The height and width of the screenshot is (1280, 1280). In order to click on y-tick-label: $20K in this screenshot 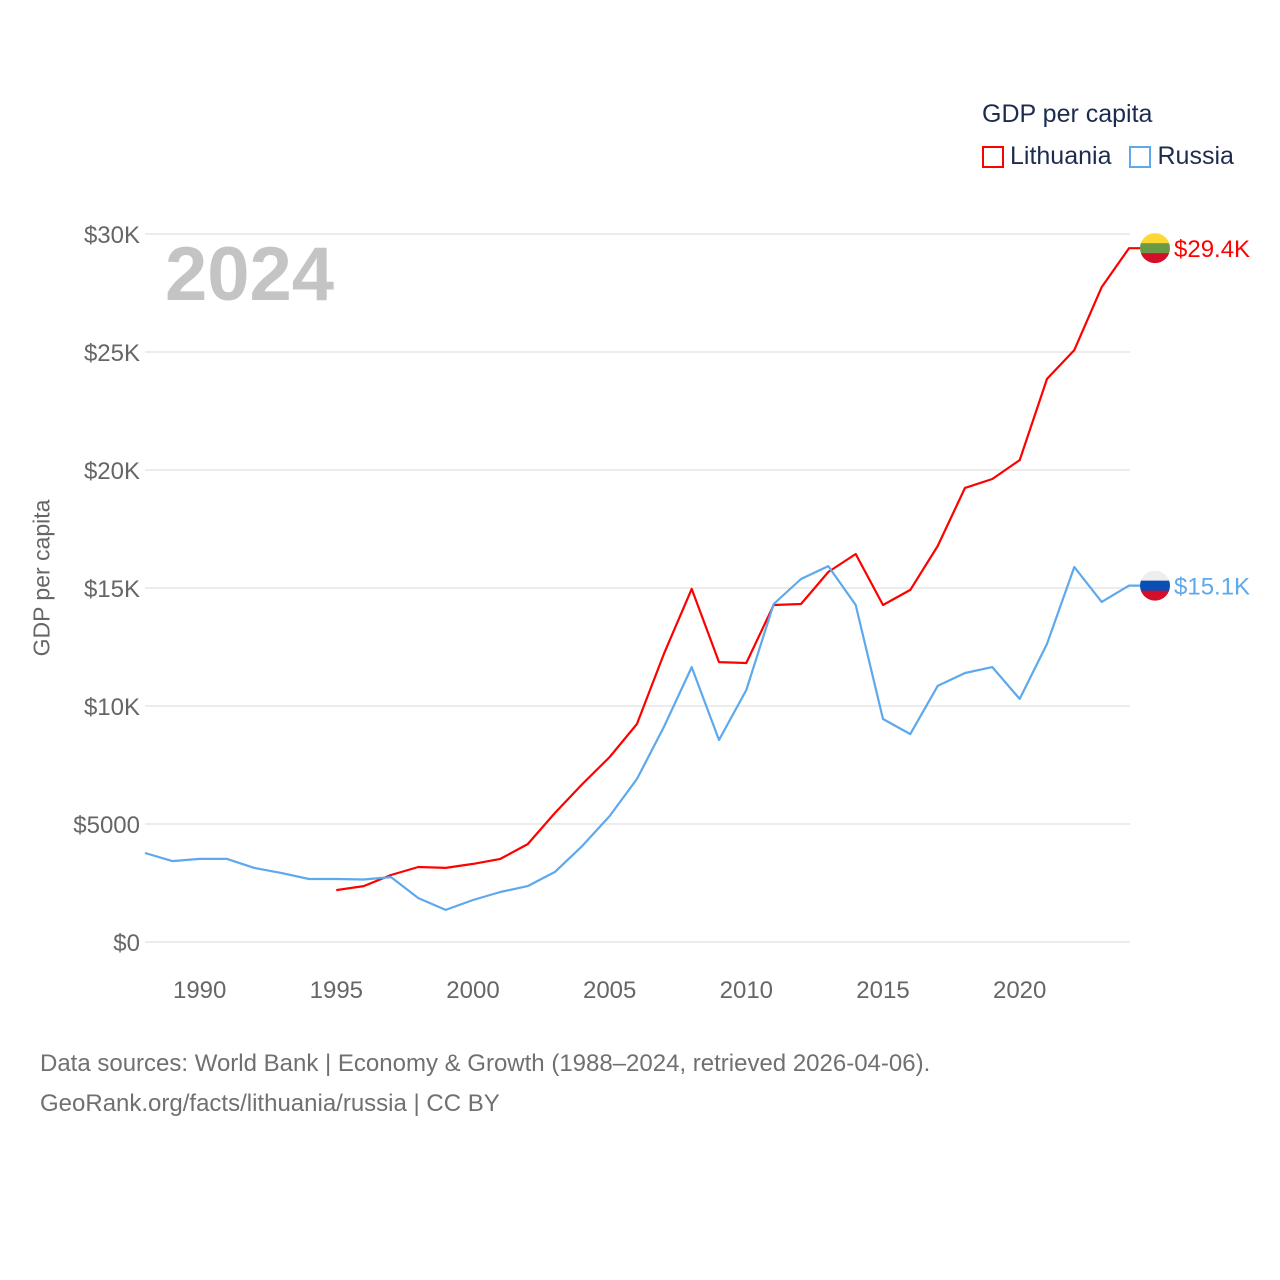, I will do `click(112, 471)`.